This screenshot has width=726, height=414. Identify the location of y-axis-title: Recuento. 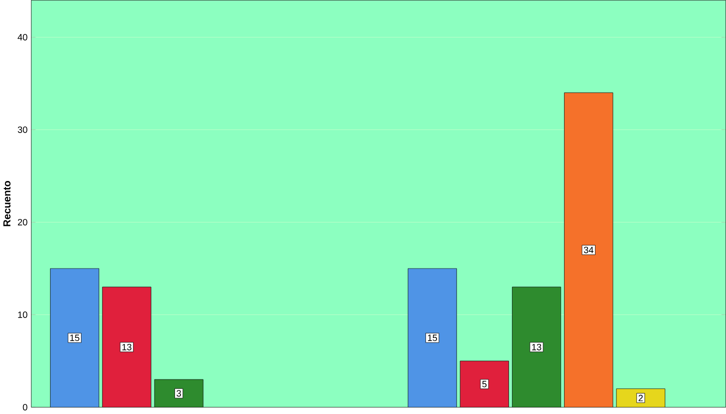
(6, 203).